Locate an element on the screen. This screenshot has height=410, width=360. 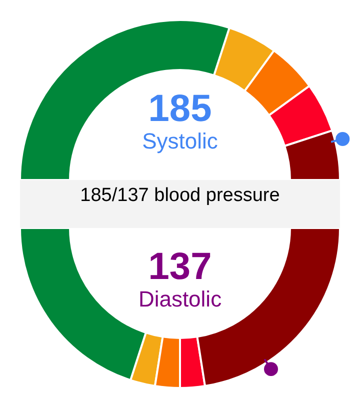
text: Diastolic is located at coordinates (180, 299).